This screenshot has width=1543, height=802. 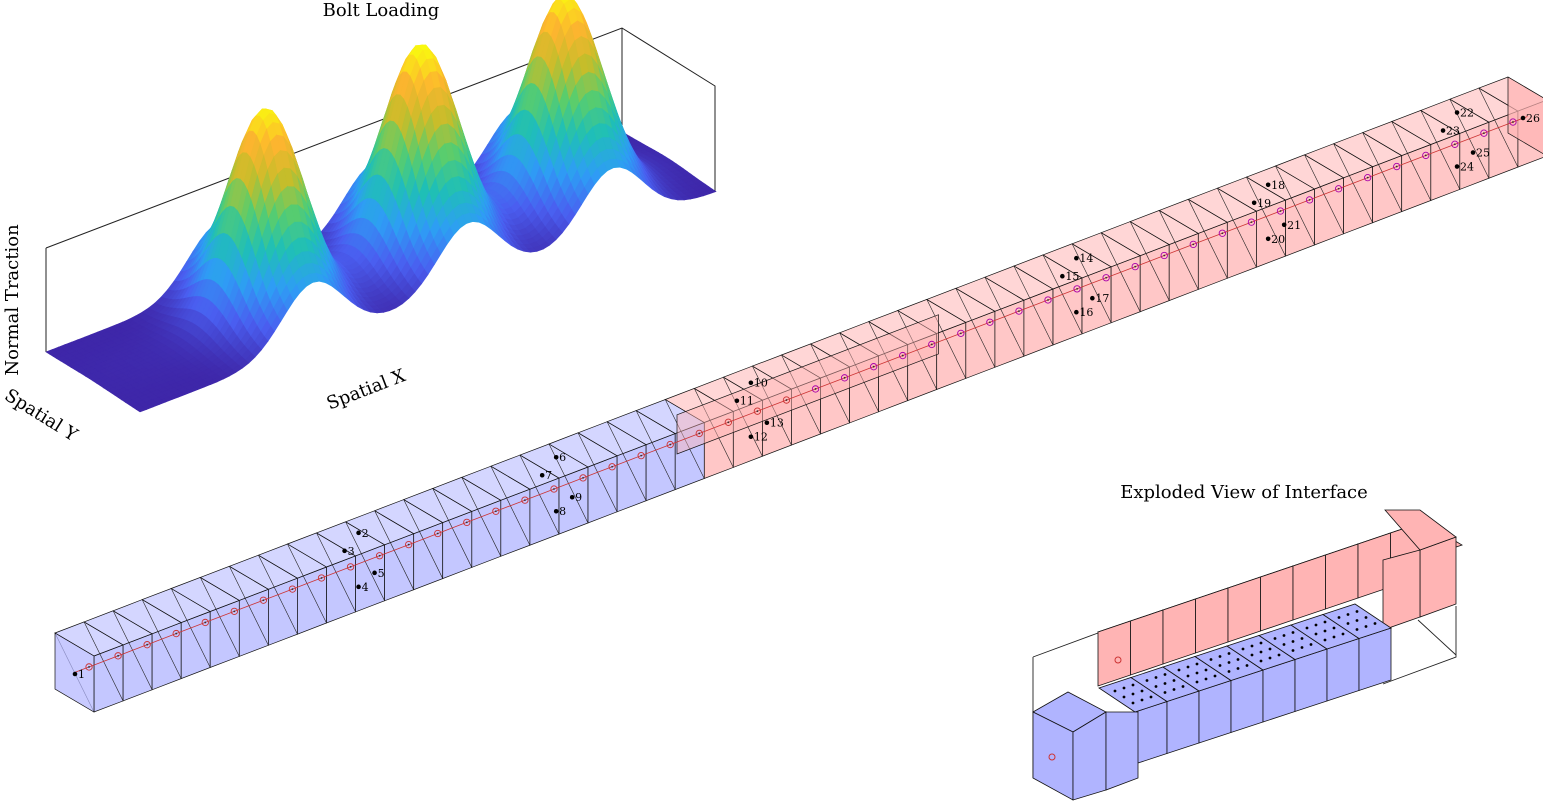 I want to click on bolt-node-label: 14, so click(x=1086, y=258).